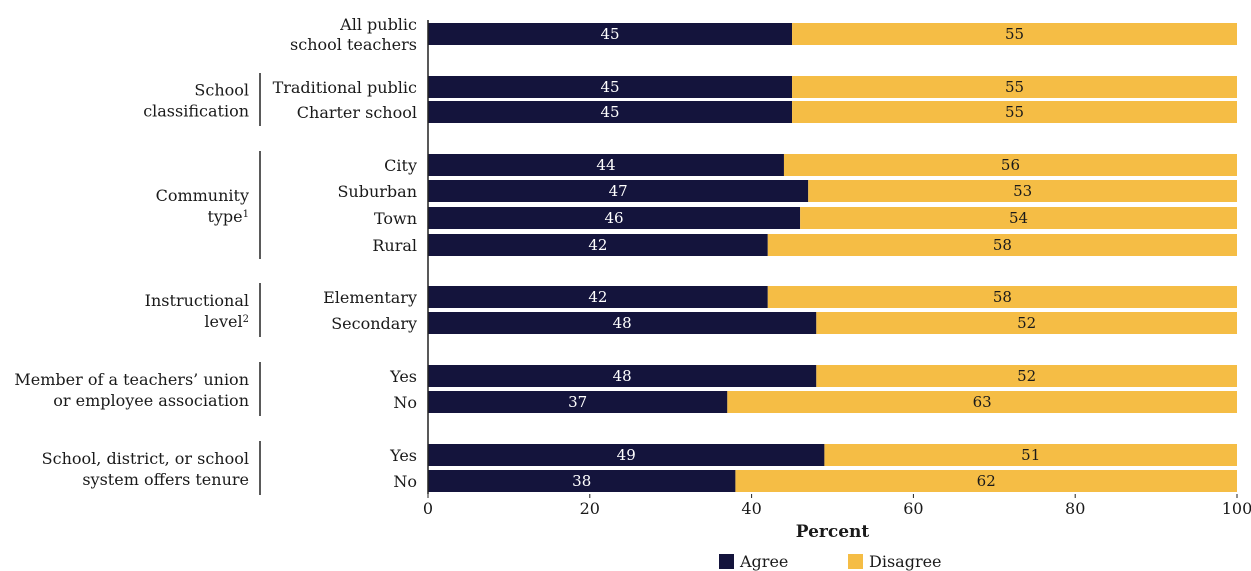 This screenshot has width=1251, height=571. I want to click on data-label-disagree: 56, so click(1010, 165).